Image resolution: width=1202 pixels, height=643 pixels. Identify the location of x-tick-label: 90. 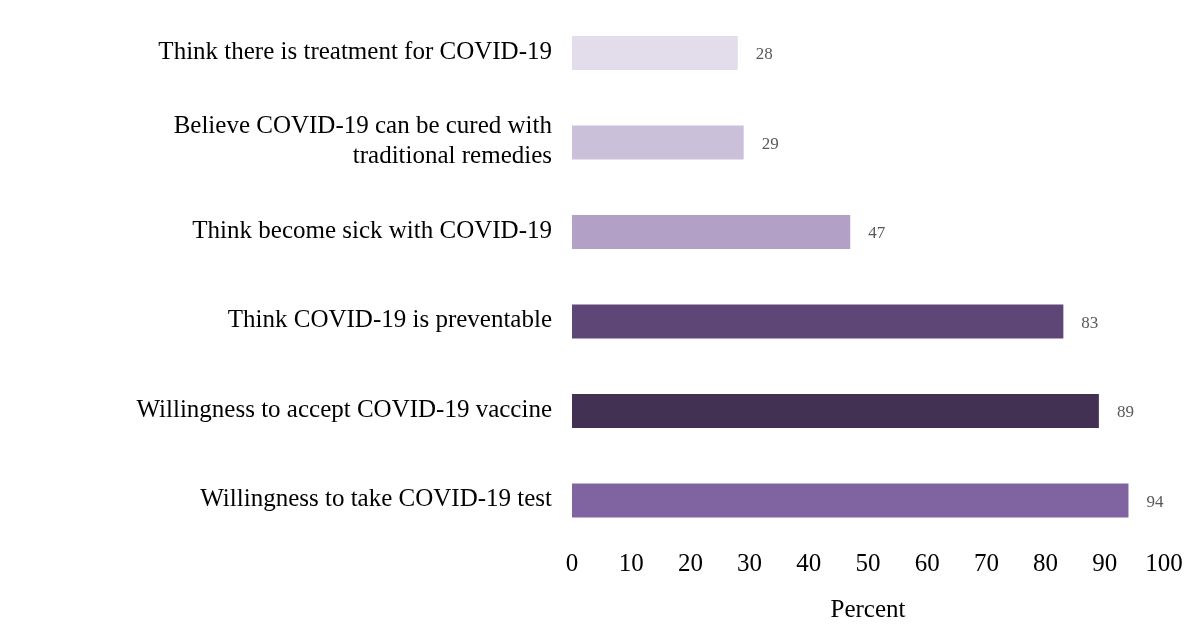
(1105, 562).